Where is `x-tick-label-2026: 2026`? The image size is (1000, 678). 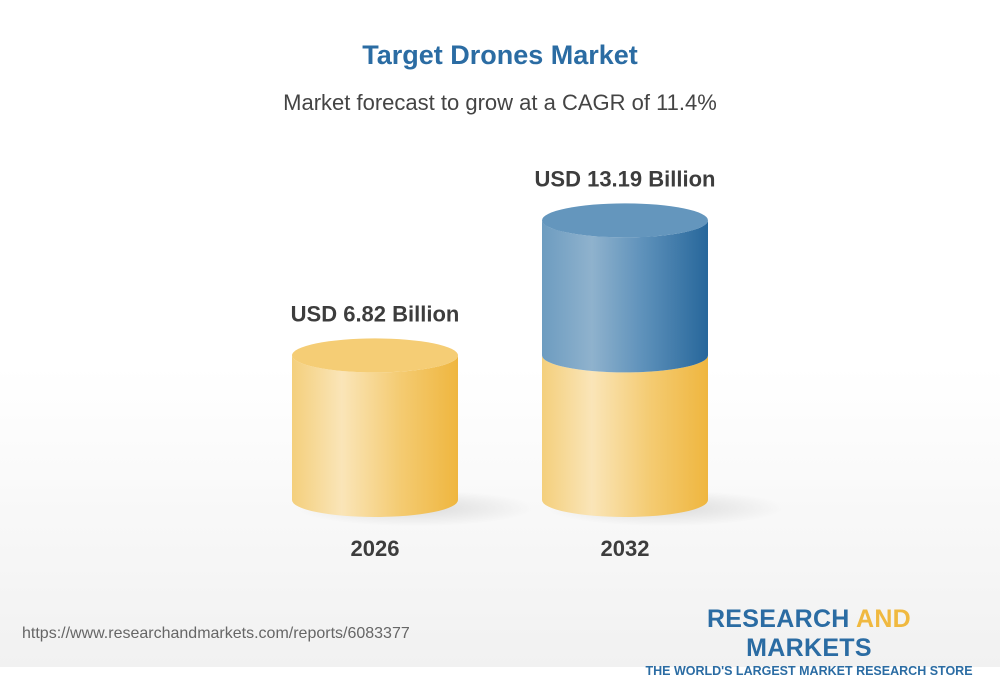
x-tick-label-2026: 2026 is located at coordinates (375, 548).